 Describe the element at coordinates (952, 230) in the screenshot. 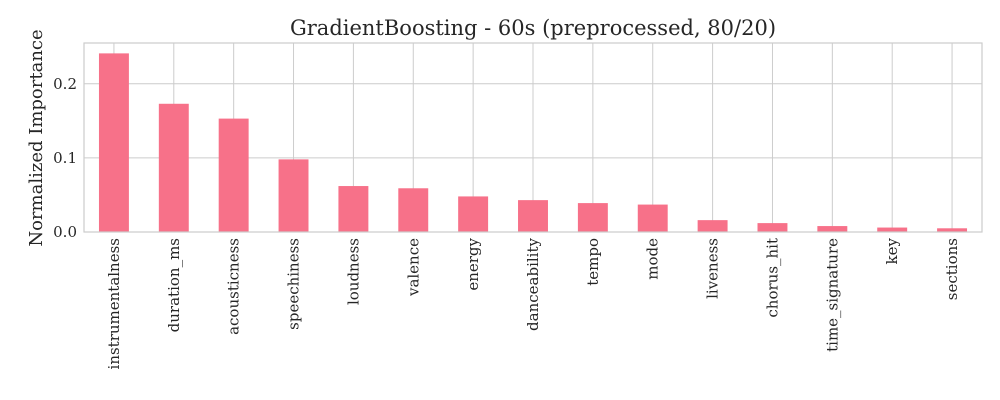

I see `bar-sections` at that location.